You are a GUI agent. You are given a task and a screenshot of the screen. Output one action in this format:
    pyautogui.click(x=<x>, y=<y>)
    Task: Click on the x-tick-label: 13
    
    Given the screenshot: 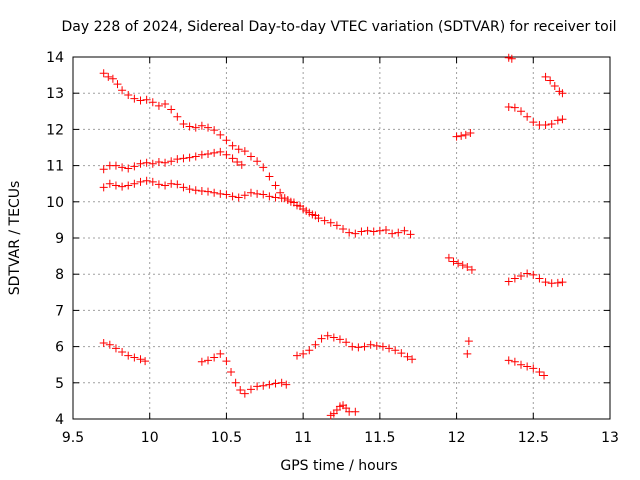 What is the action you would take?
    pyautogui.click(x=610, y=438)
    